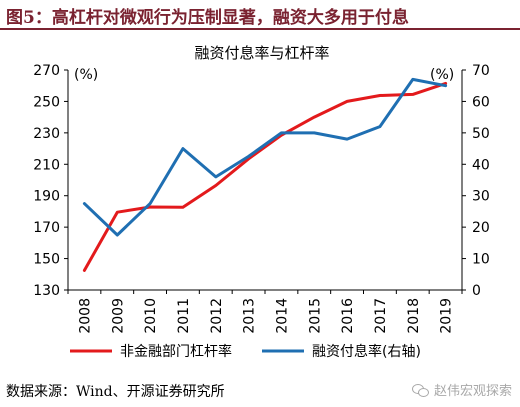 The width and height of the screenshot is (520, 407). I want to click on y-left-unit: (%), so click(86, 75).